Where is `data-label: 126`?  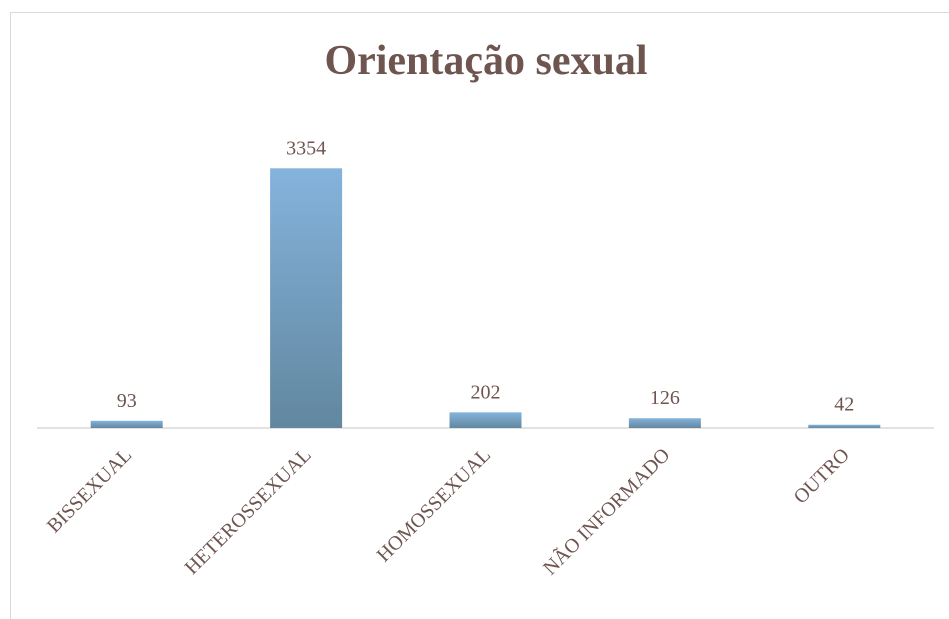
data-label: 126 is located at coordinates (665, 398).